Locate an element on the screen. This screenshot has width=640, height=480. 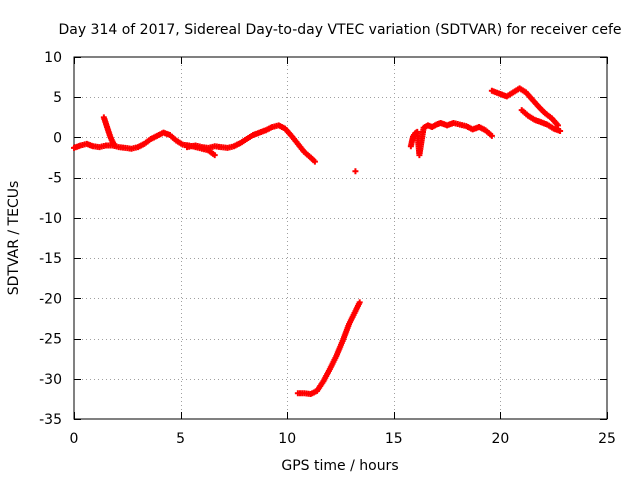
y-tick-label: -30 is located at coordinates (50, 380).